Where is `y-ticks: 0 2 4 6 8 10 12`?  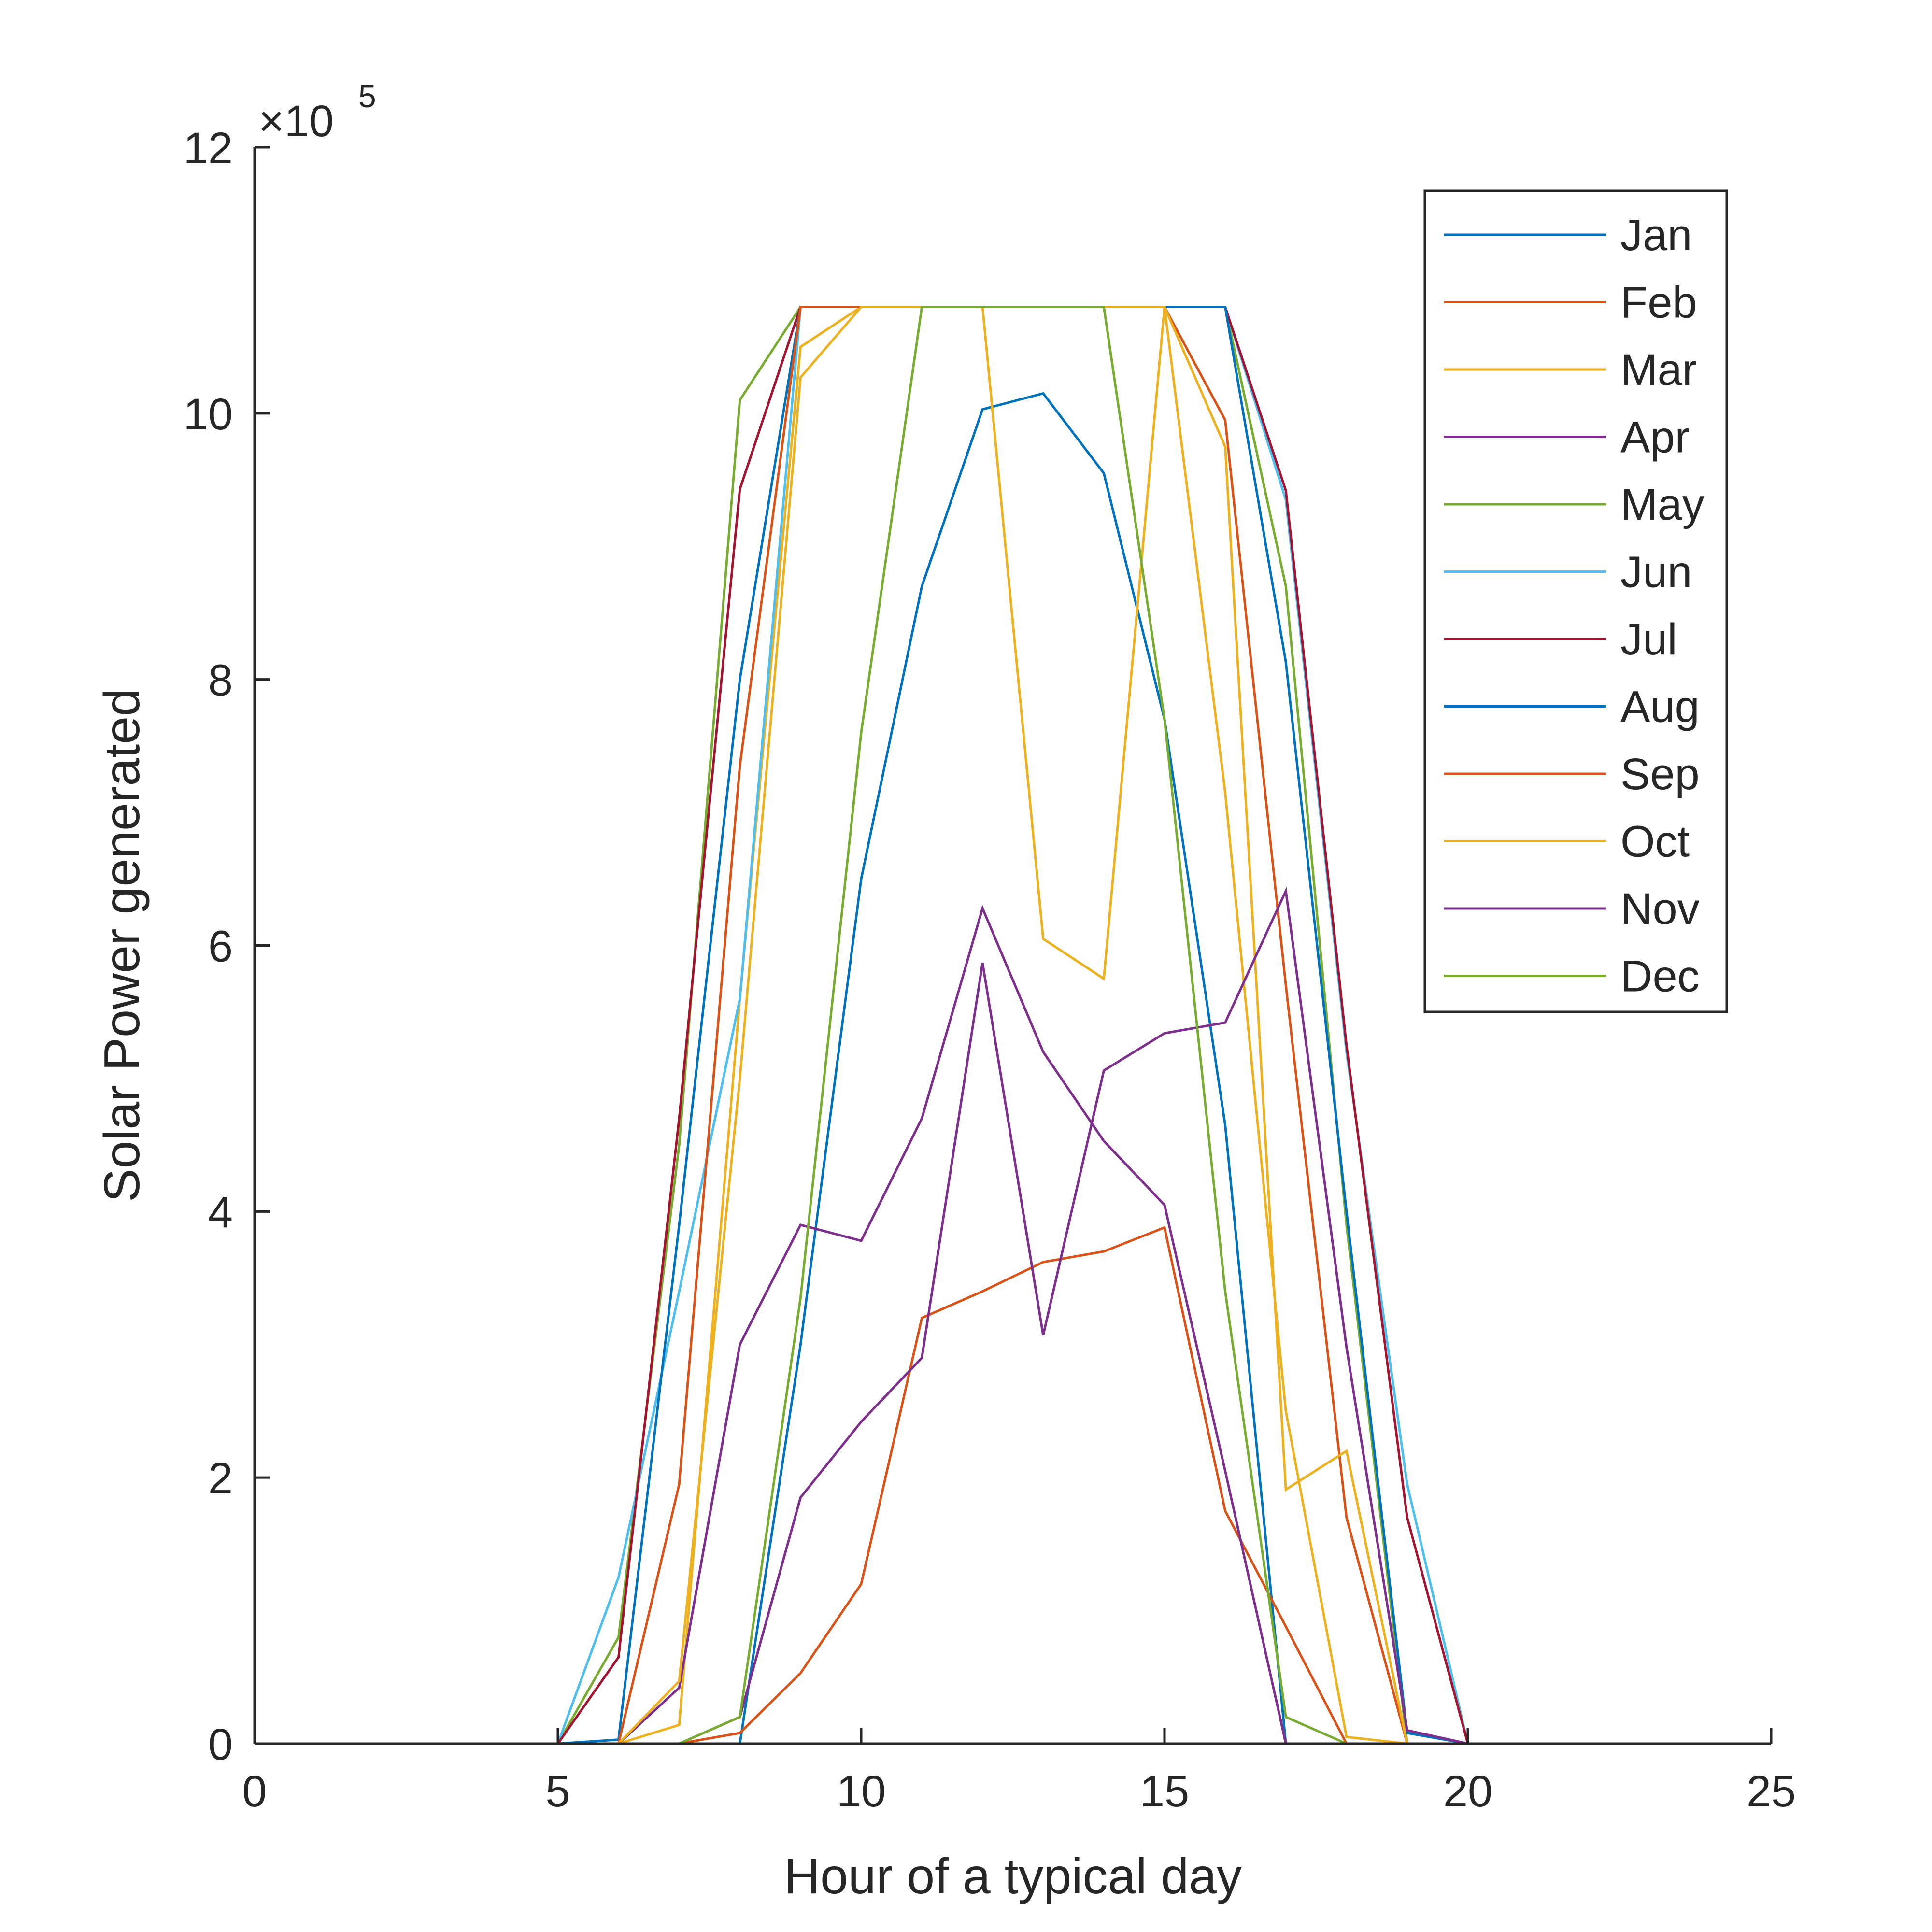
y-ticks: 0 2 4 6 8 10 12 is located at coordinates (227, 946).